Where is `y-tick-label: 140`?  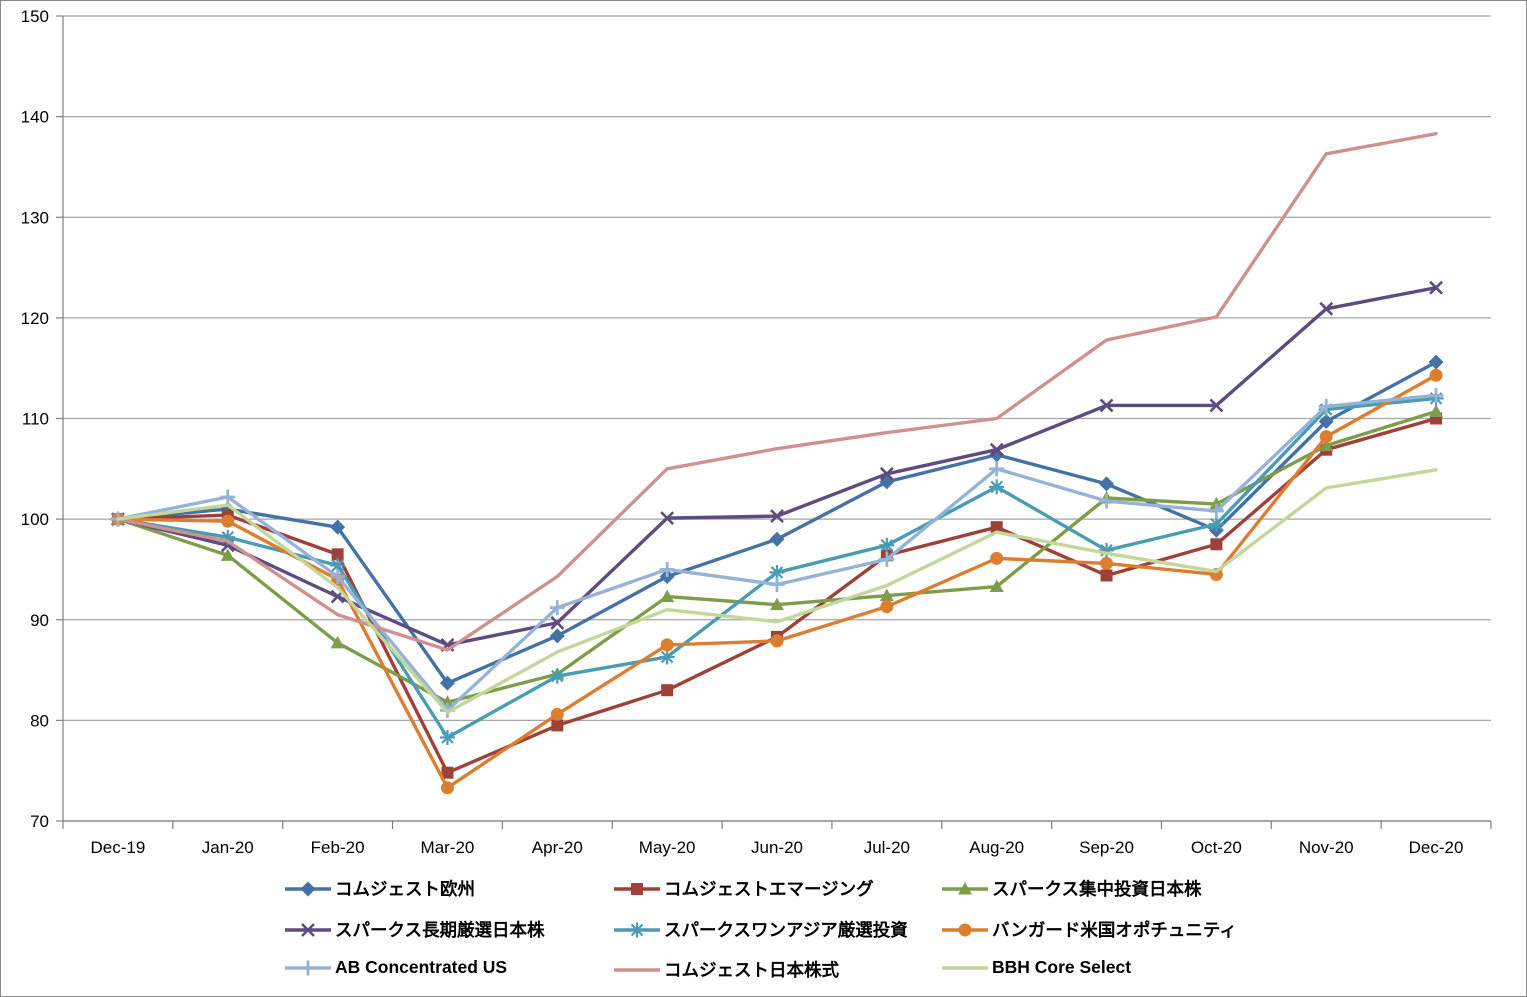
y-tick-label: 140 is located at coordinates (35, 117).